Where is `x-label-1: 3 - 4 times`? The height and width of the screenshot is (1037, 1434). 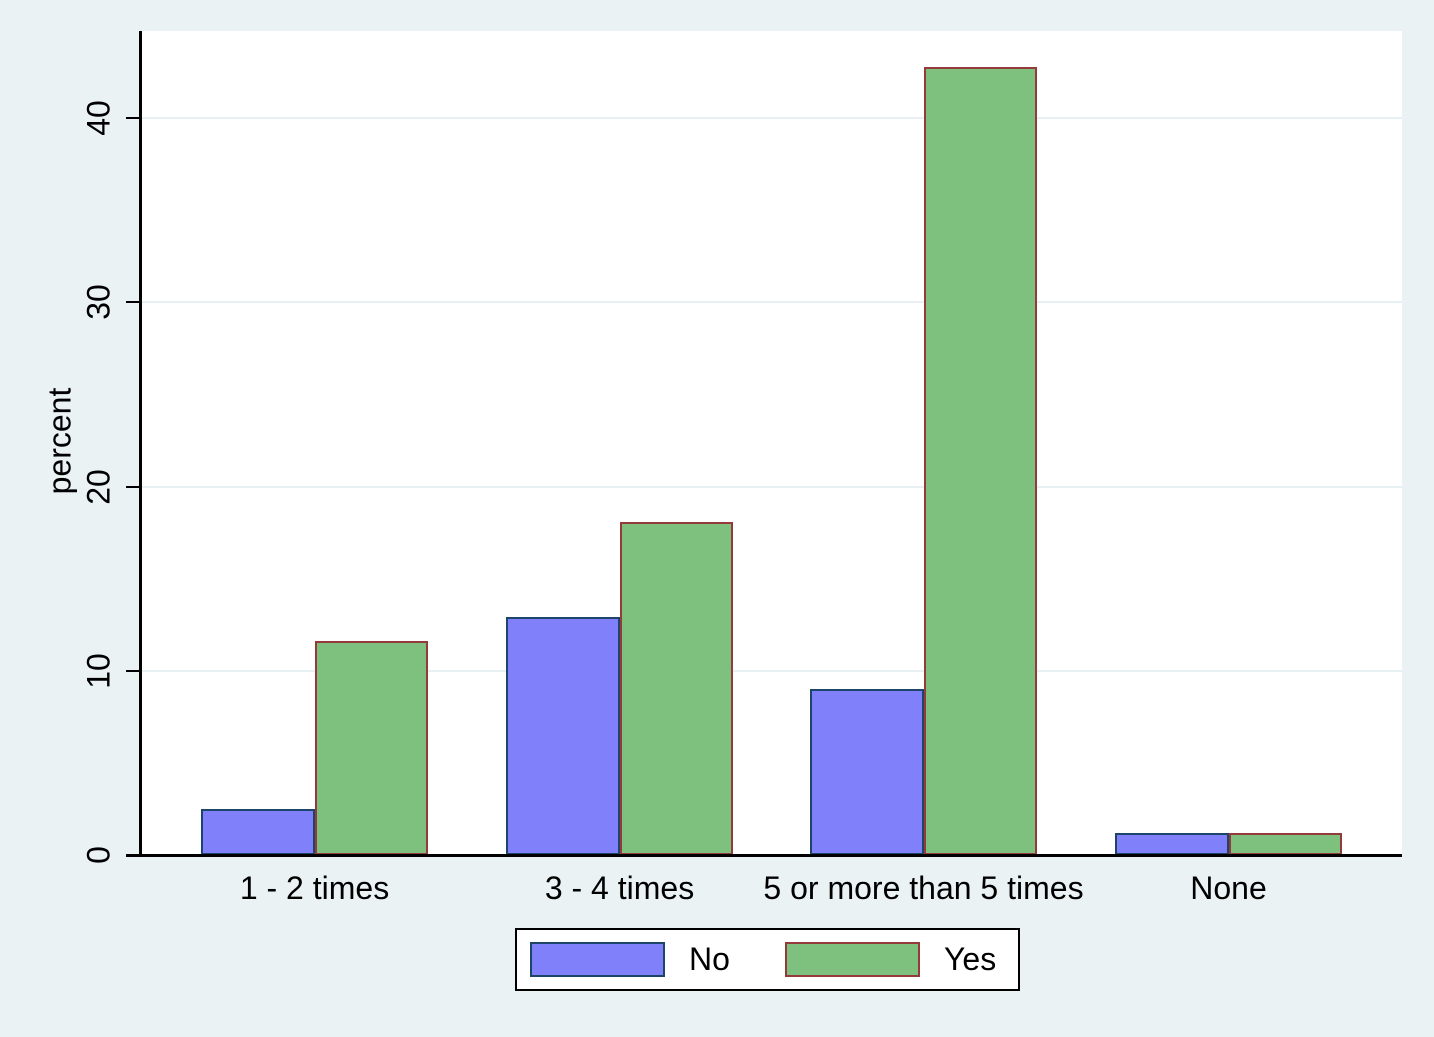 x-label-1: 3 - 4 times is located at coordinates (619, 888).